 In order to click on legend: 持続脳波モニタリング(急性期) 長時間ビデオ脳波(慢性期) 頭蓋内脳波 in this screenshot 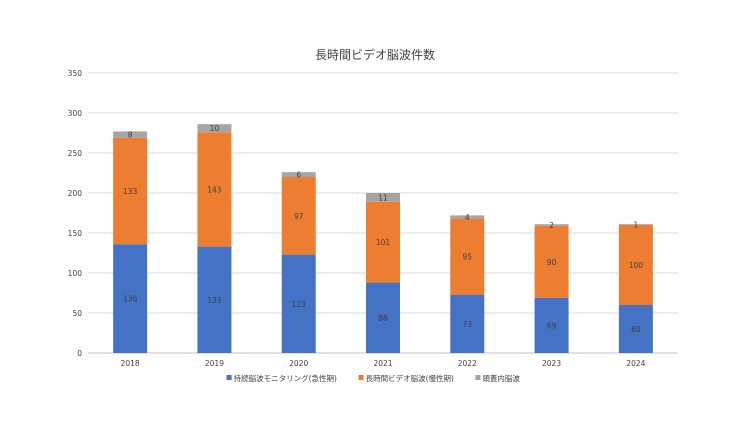, I will do `click(373, 378)`.